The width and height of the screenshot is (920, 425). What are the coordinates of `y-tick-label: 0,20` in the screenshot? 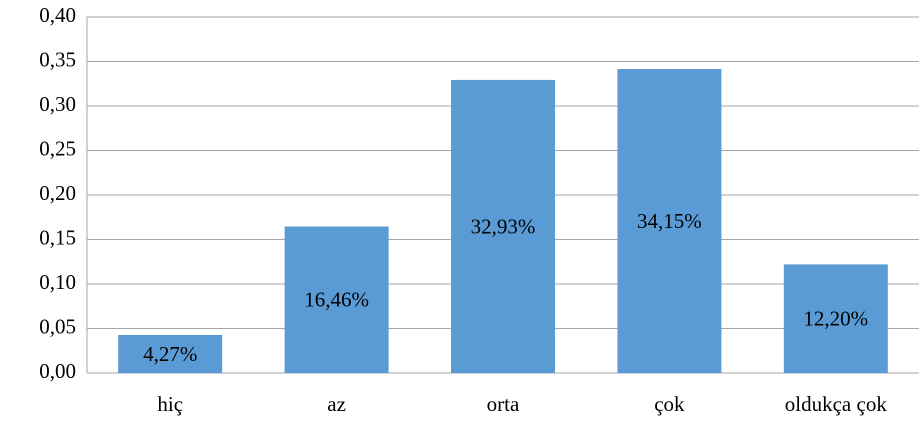 It's located at (57, 193).